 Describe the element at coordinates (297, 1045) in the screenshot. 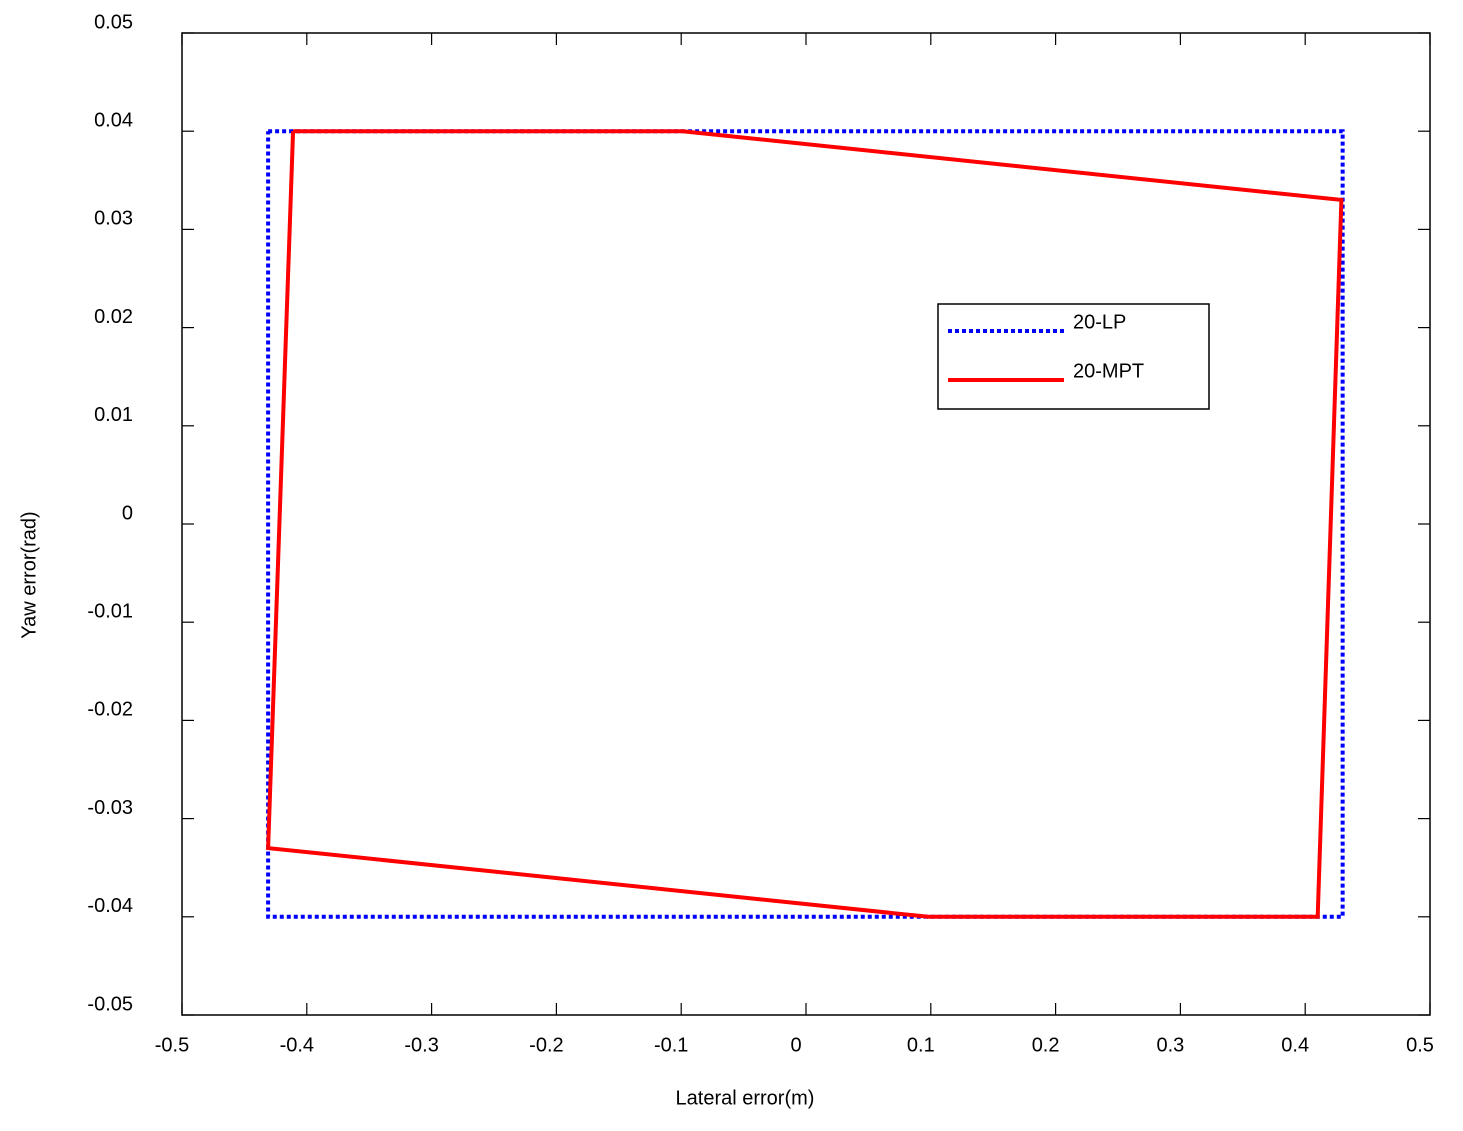

I see `x-tick-label: -0.4` at that location.